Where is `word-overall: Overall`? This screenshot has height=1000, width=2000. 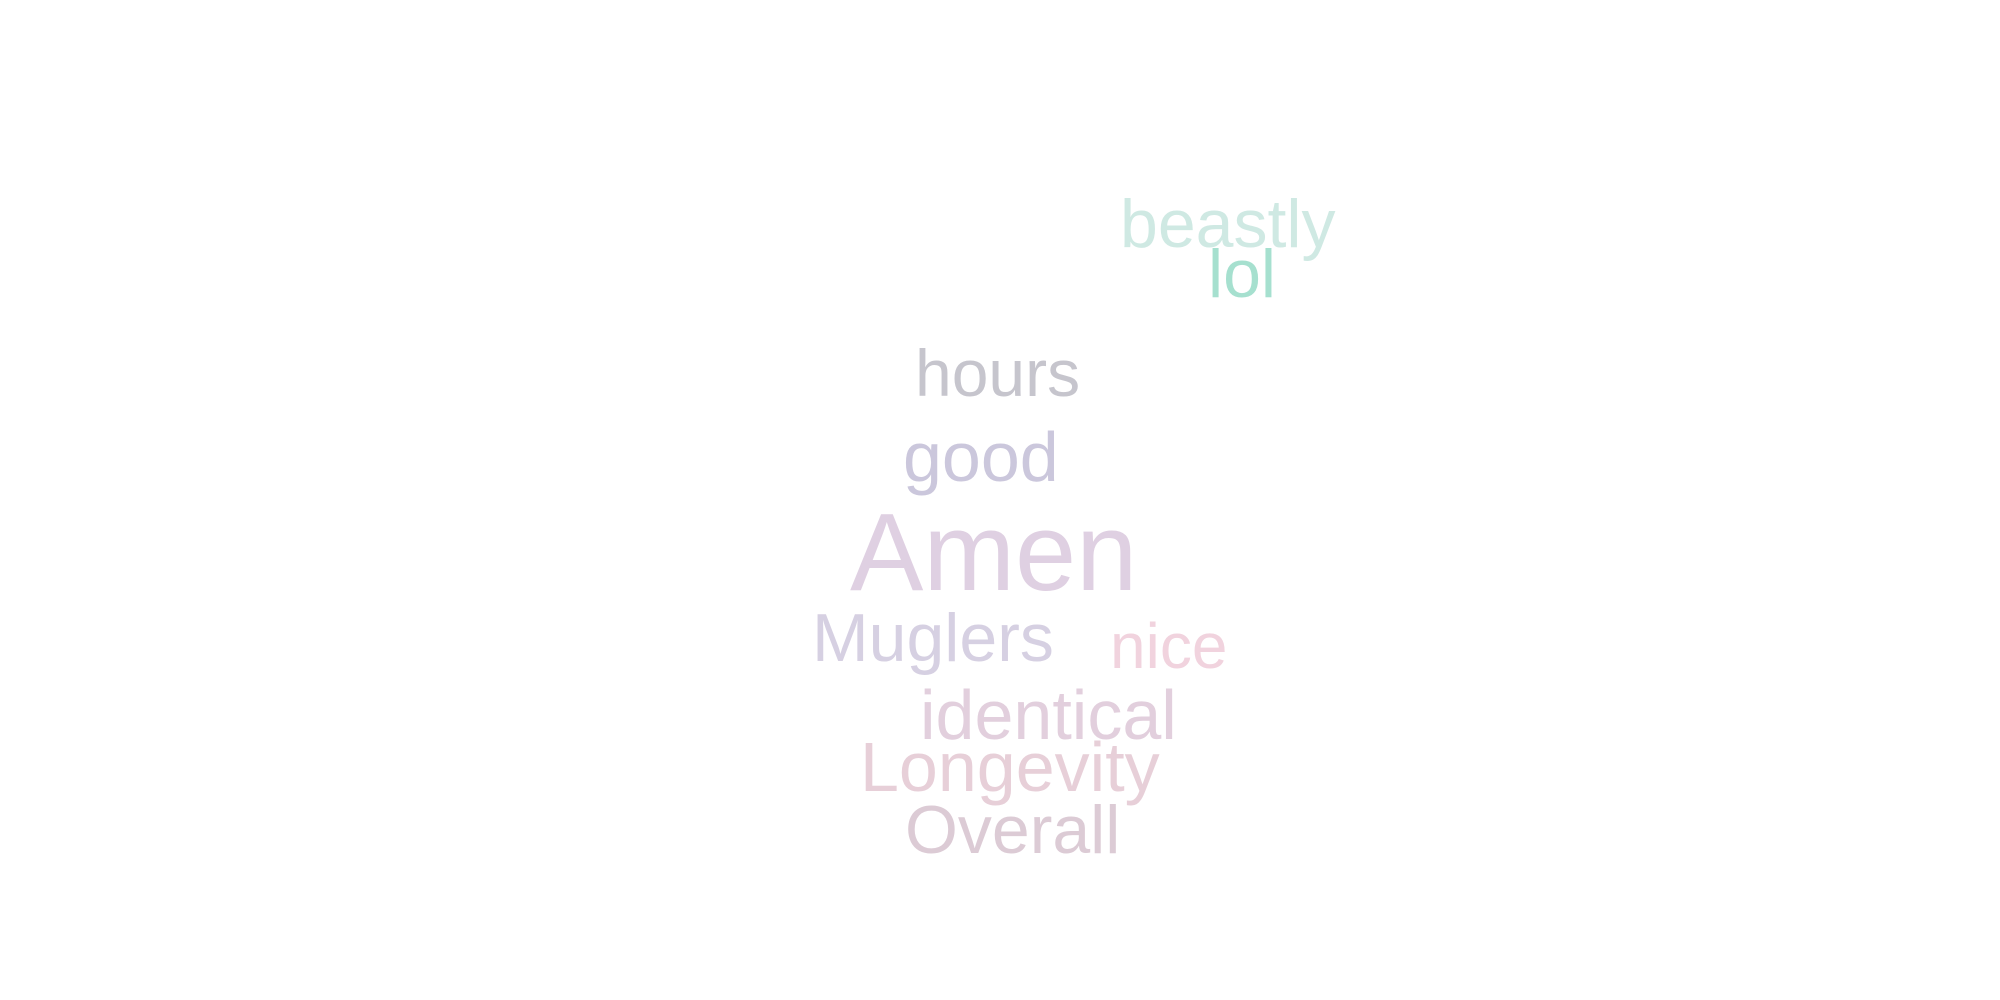
word-overall: Overall is located at coordinates (1013, 830).